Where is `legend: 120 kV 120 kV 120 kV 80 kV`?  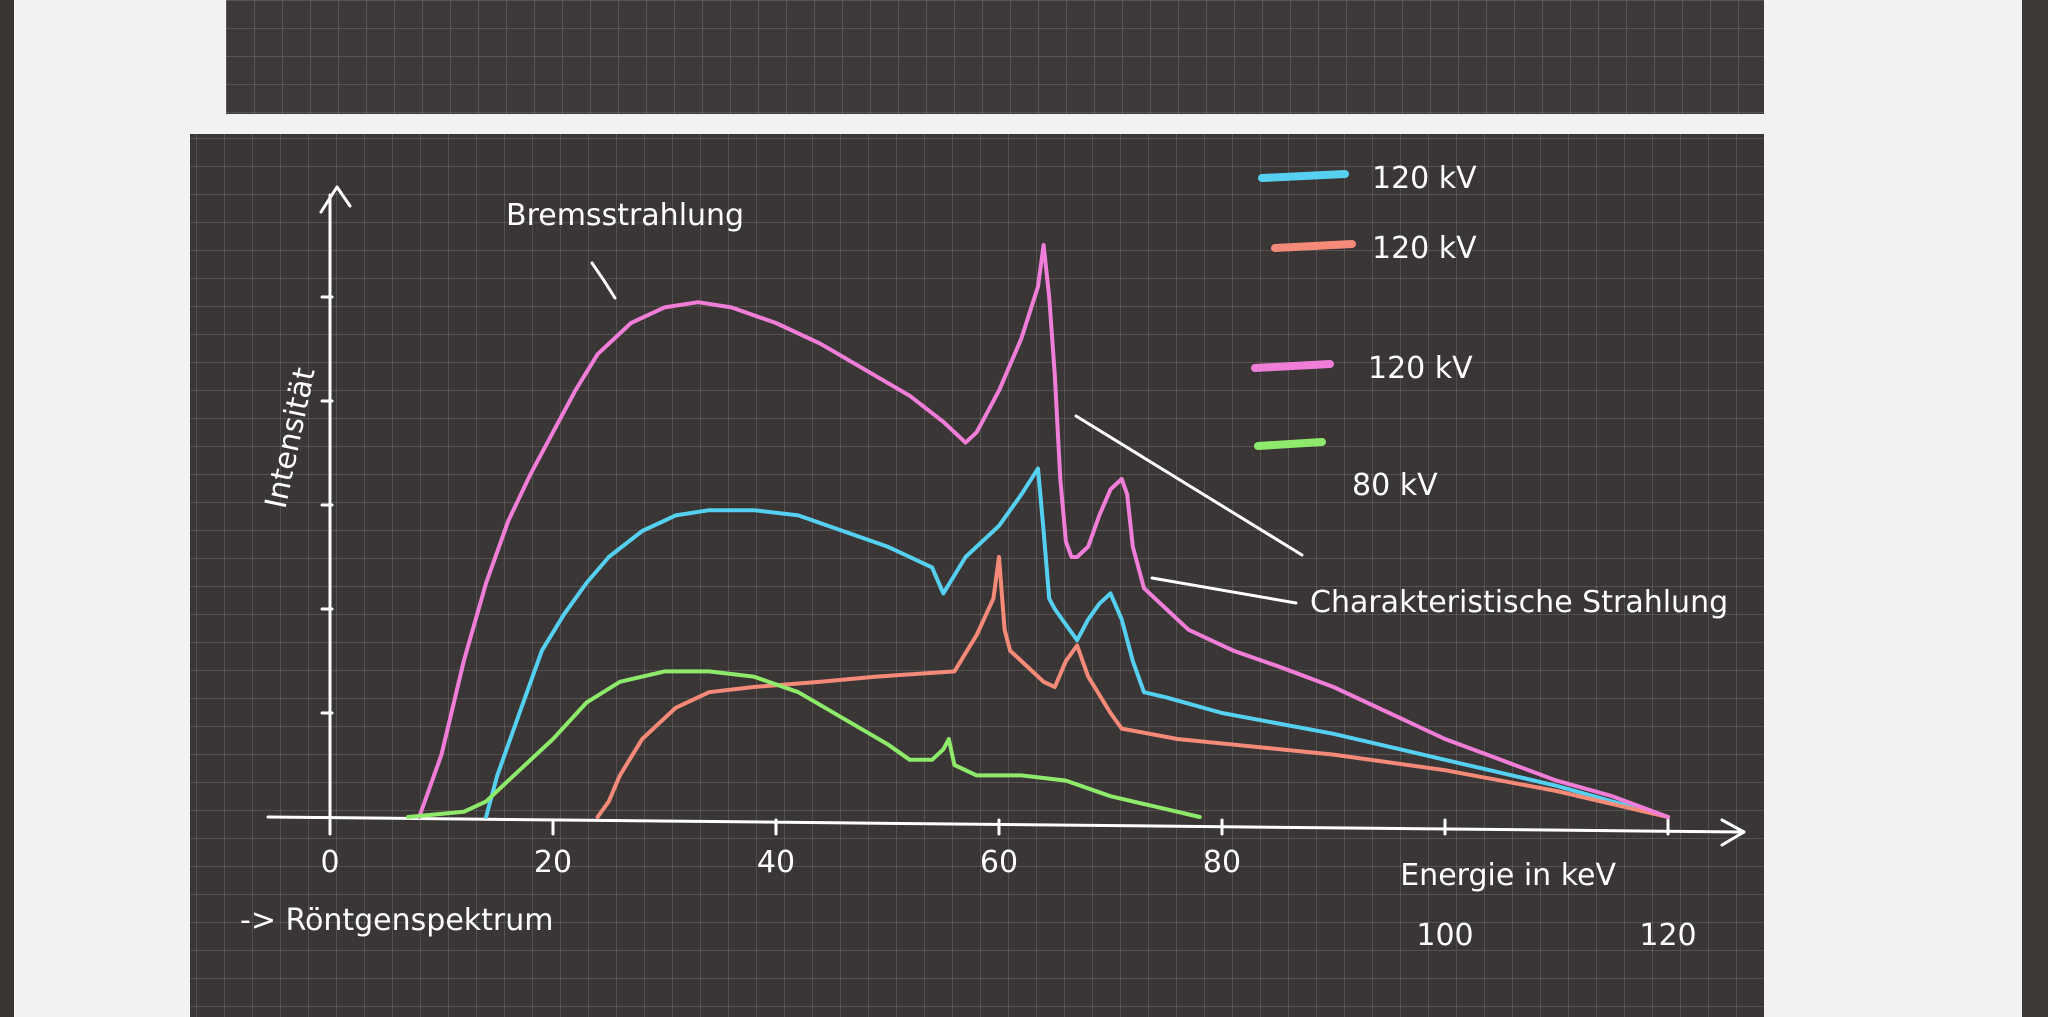 legend: 120 kV 120 kV 120 kV 80 kV is located at coordinates (1364, 332).